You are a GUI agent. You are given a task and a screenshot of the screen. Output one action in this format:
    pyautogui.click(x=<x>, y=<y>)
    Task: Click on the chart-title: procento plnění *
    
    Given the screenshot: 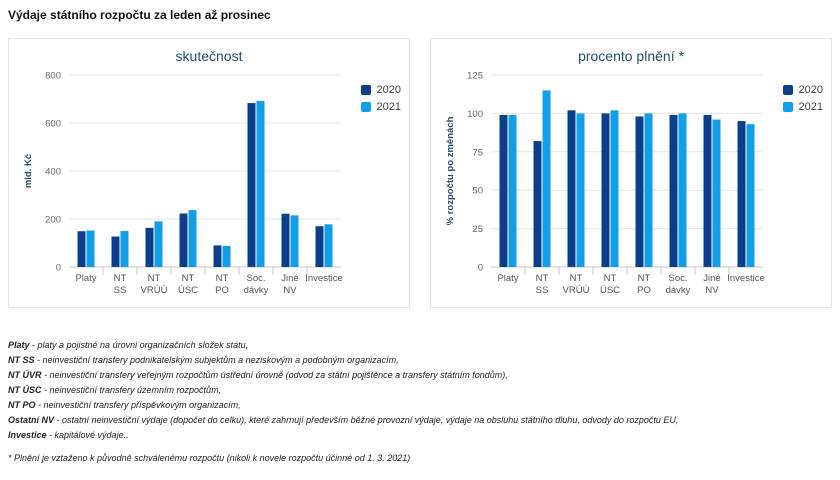 What is the action you would take?
    pyautogui.click(x=631, y=56)
    